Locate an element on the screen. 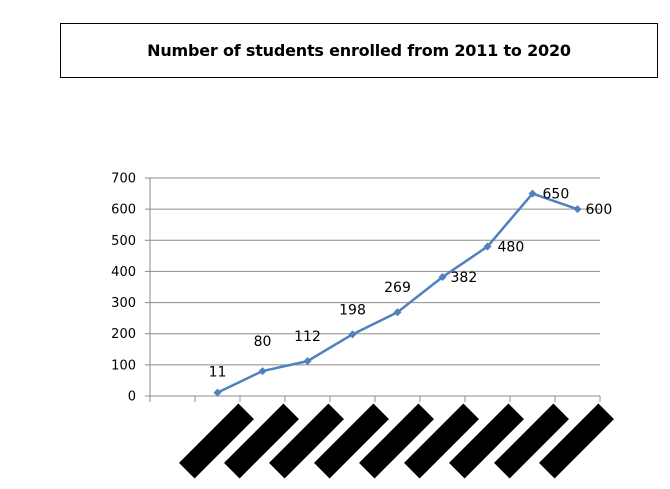 The width and height of the screenshot is (670, 489). y-tick-label: 600 is located at coordinates (123, 210).